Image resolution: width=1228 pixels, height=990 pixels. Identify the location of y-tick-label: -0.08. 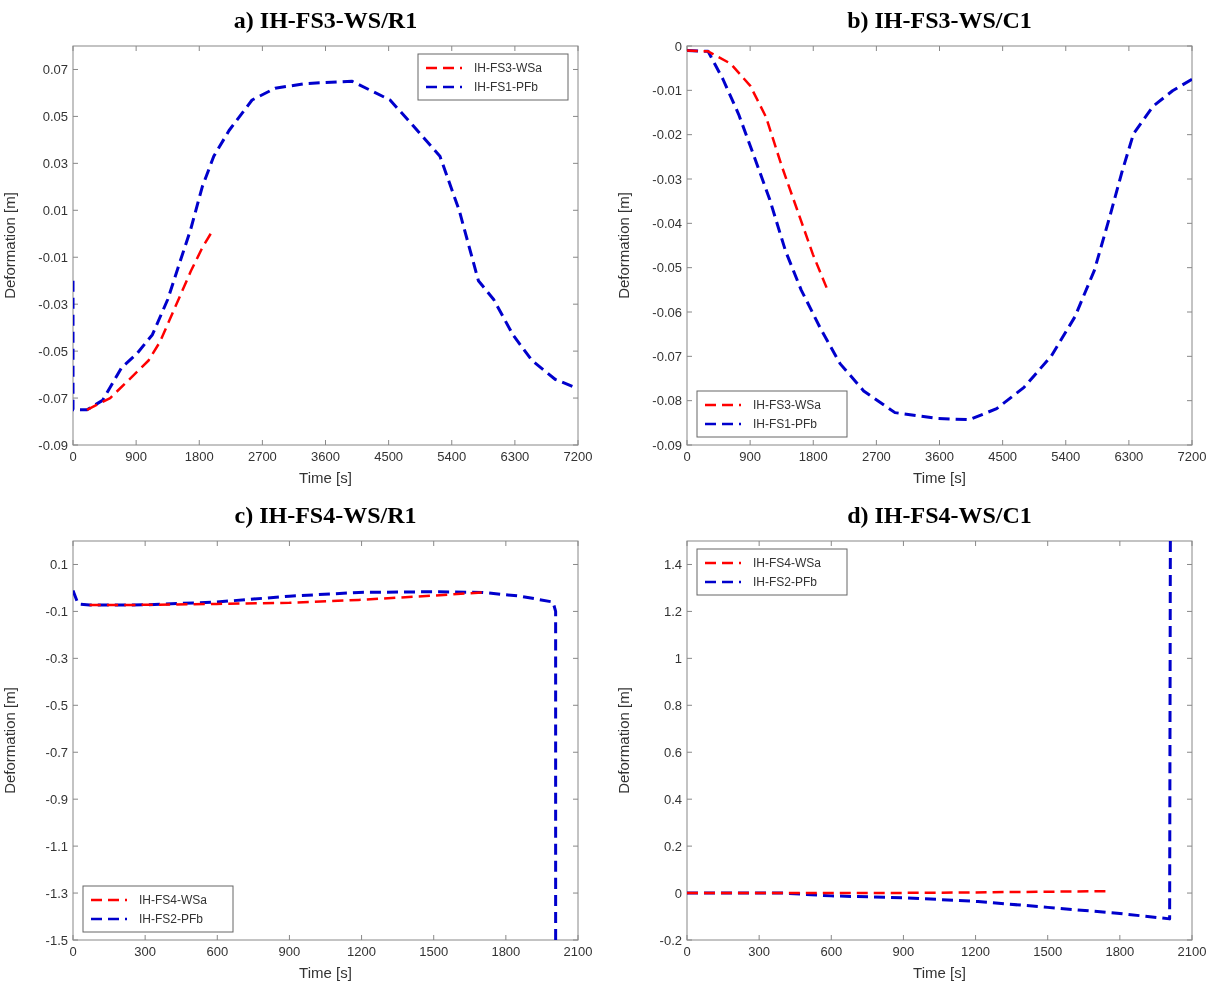
(667, 401).